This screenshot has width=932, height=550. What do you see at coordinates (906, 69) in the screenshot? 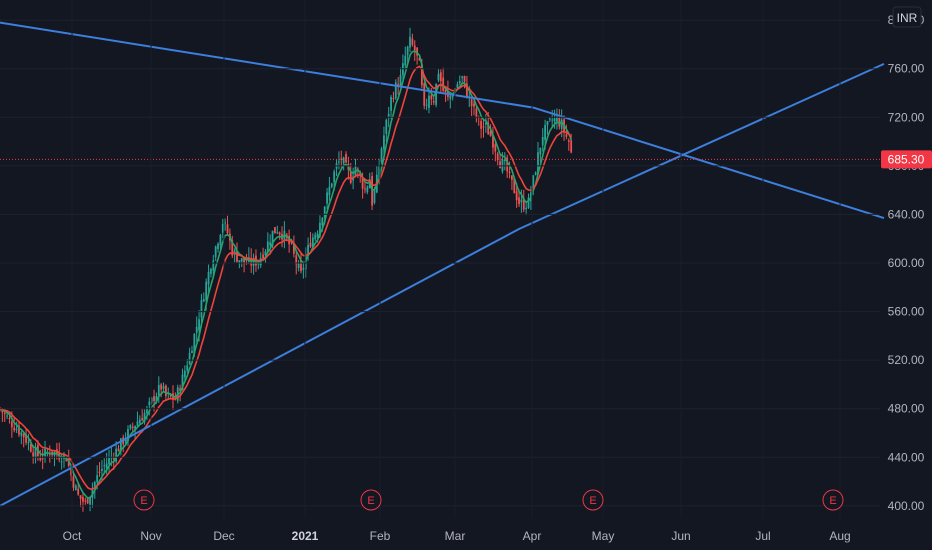
I see `y-tick-label: 760.00` at bounding box center [906, 69].